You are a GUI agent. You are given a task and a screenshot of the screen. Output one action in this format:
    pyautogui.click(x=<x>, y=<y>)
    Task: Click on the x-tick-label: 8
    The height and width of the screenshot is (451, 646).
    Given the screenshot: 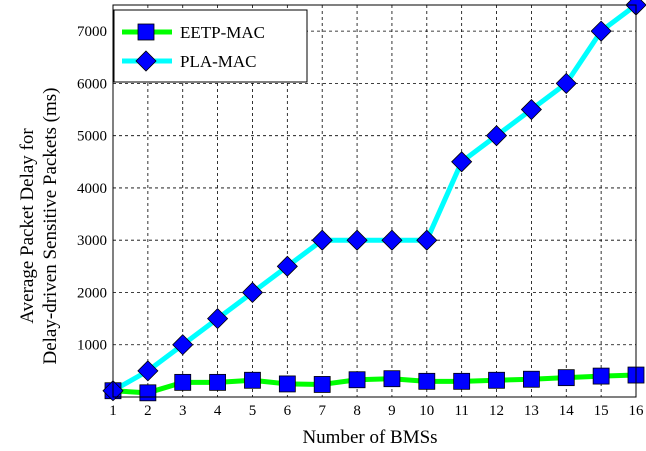 What is the action you would take?
    pyautogui.click(x=357, y=411)
    